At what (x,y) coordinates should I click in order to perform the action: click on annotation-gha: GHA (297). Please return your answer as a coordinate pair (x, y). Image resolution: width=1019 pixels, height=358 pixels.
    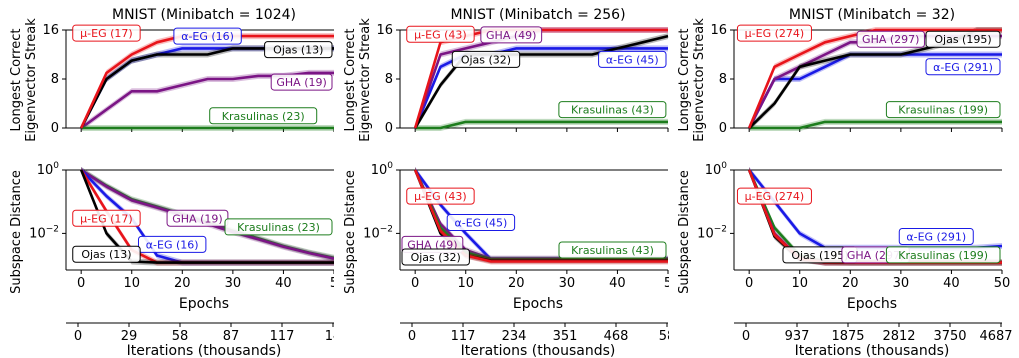
    Looking at the image, I should click on (890, 39).